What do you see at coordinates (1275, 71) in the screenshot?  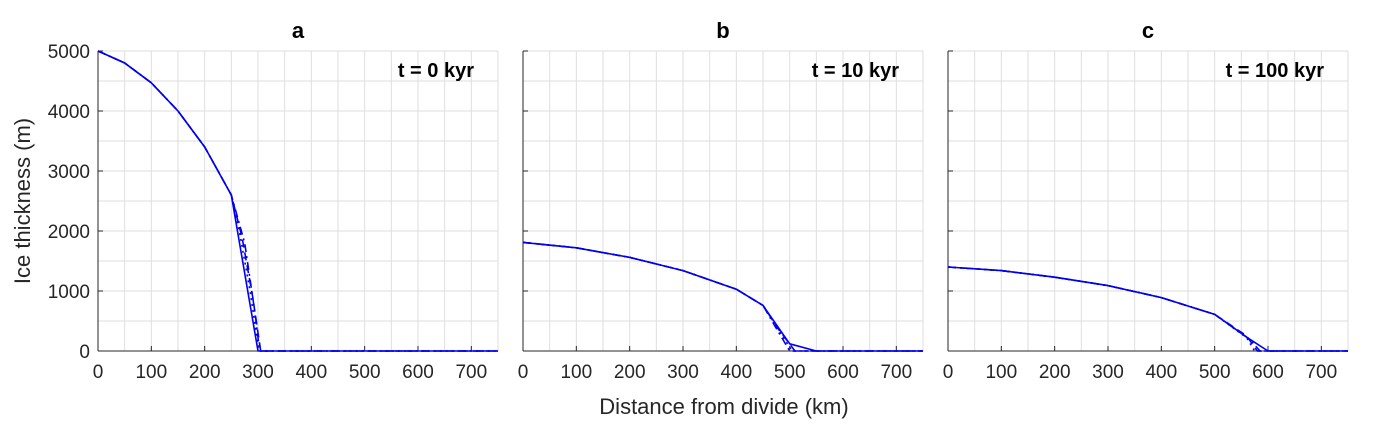 I see `panel-annotation: t = 100 kyr` at bounding box center [1275, 71].